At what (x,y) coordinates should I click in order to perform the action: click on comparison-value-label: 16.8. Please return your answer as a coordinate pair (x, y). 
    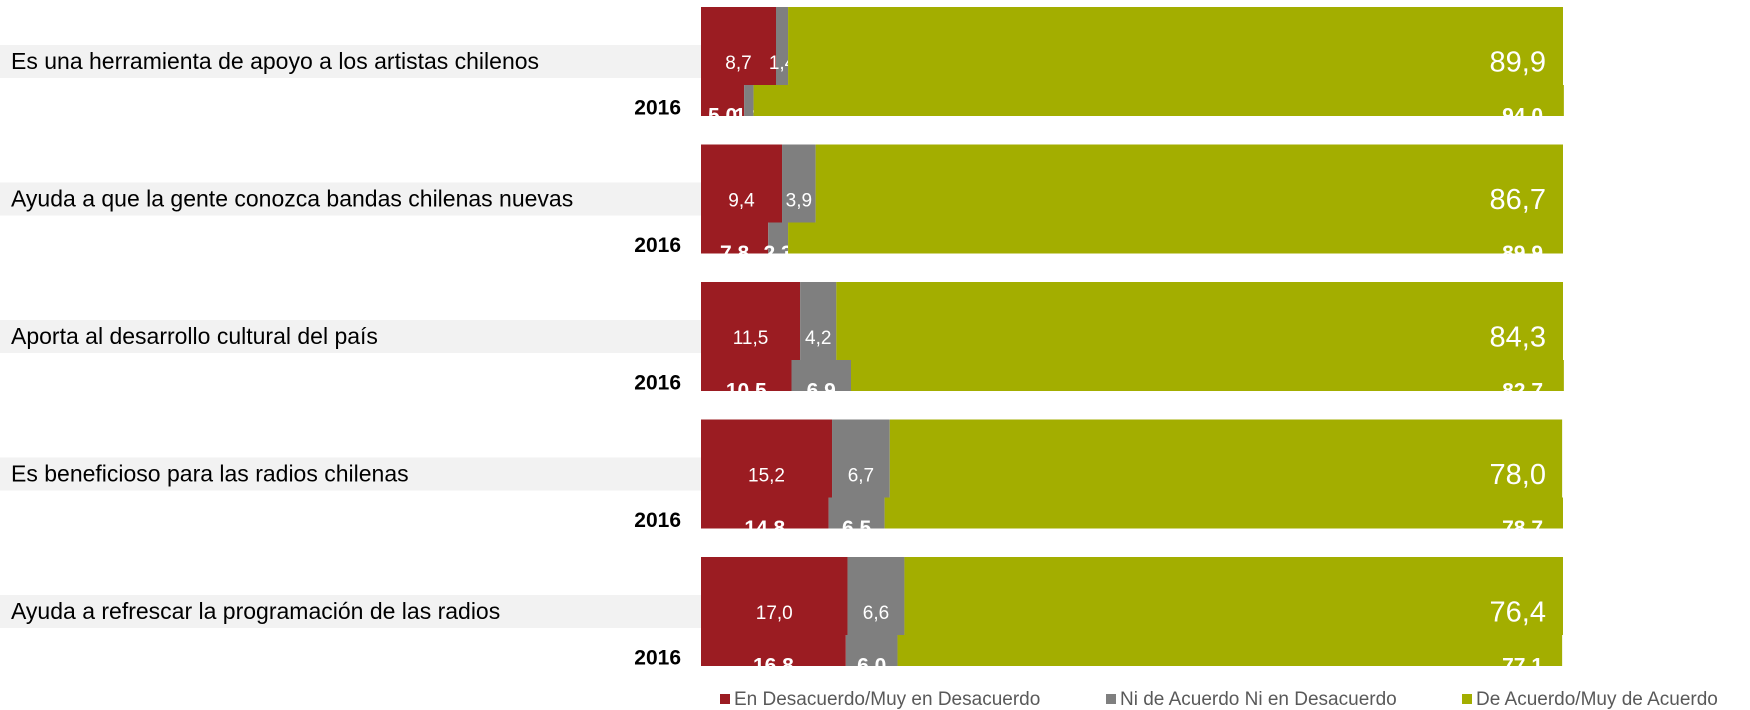
    Looking at the image, I should click on (773, 666).